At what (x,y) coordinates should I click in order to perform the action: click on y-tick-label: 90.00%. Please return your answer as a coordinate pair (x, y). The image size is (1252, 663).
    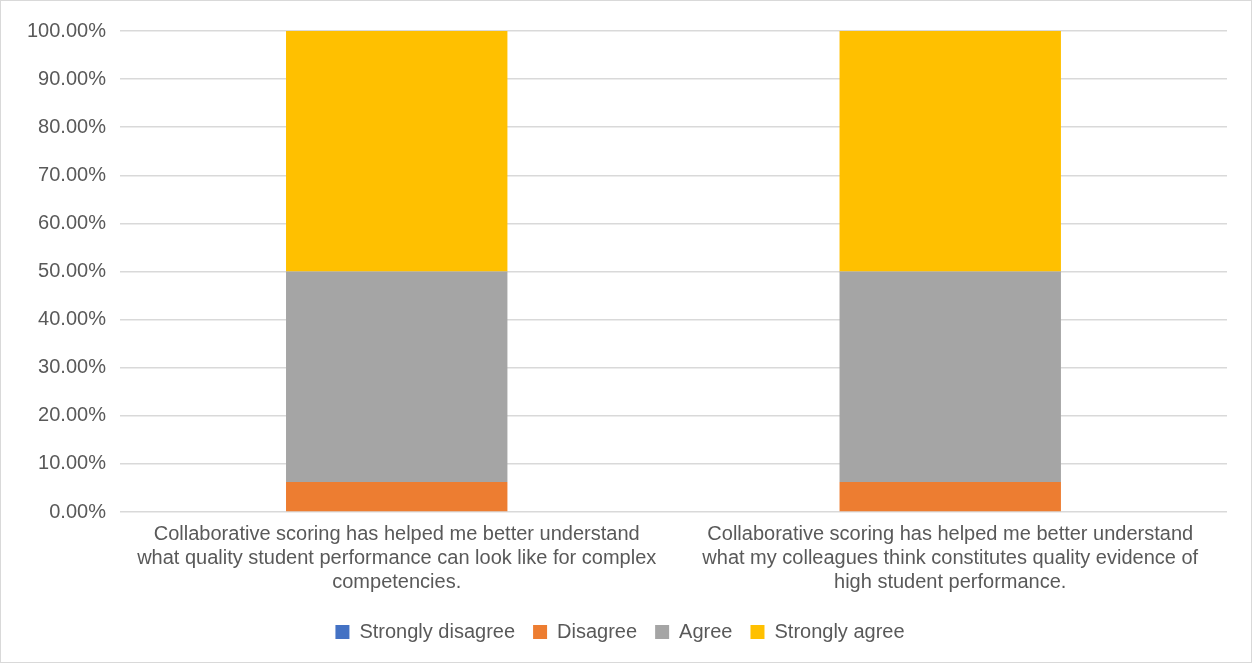
    Looking at the image, I should click on (72, 77).